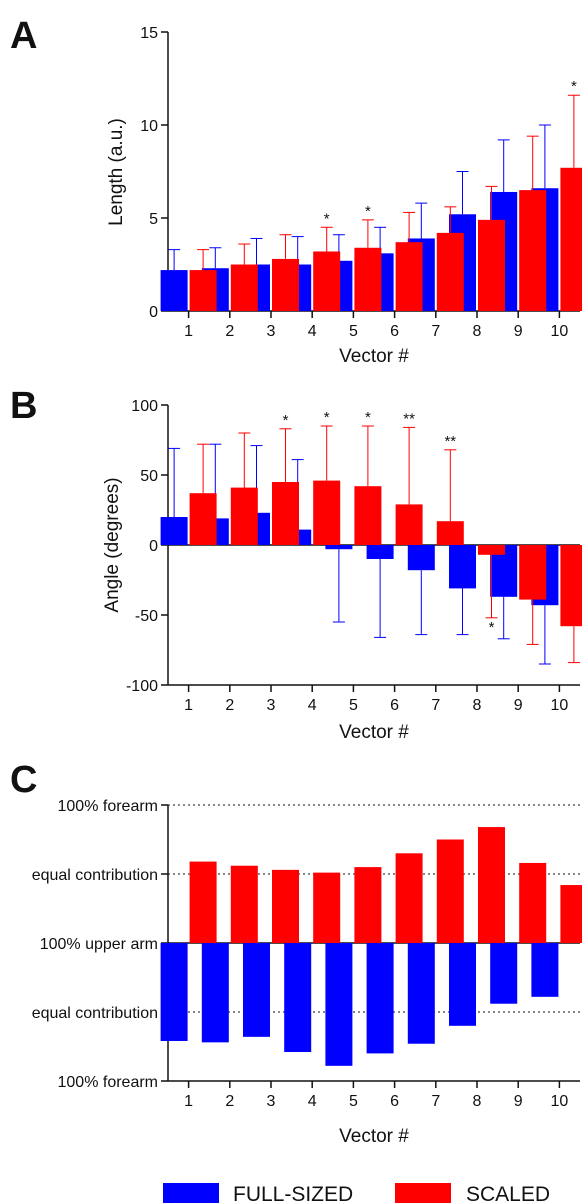 Image resolution: width=582 pixels, height=1203 pixels. What do you see at coordinates (477, 331) in the screenshot?
I see `panel-a-x-tick-label: 8` at bounding box center [477, 331].